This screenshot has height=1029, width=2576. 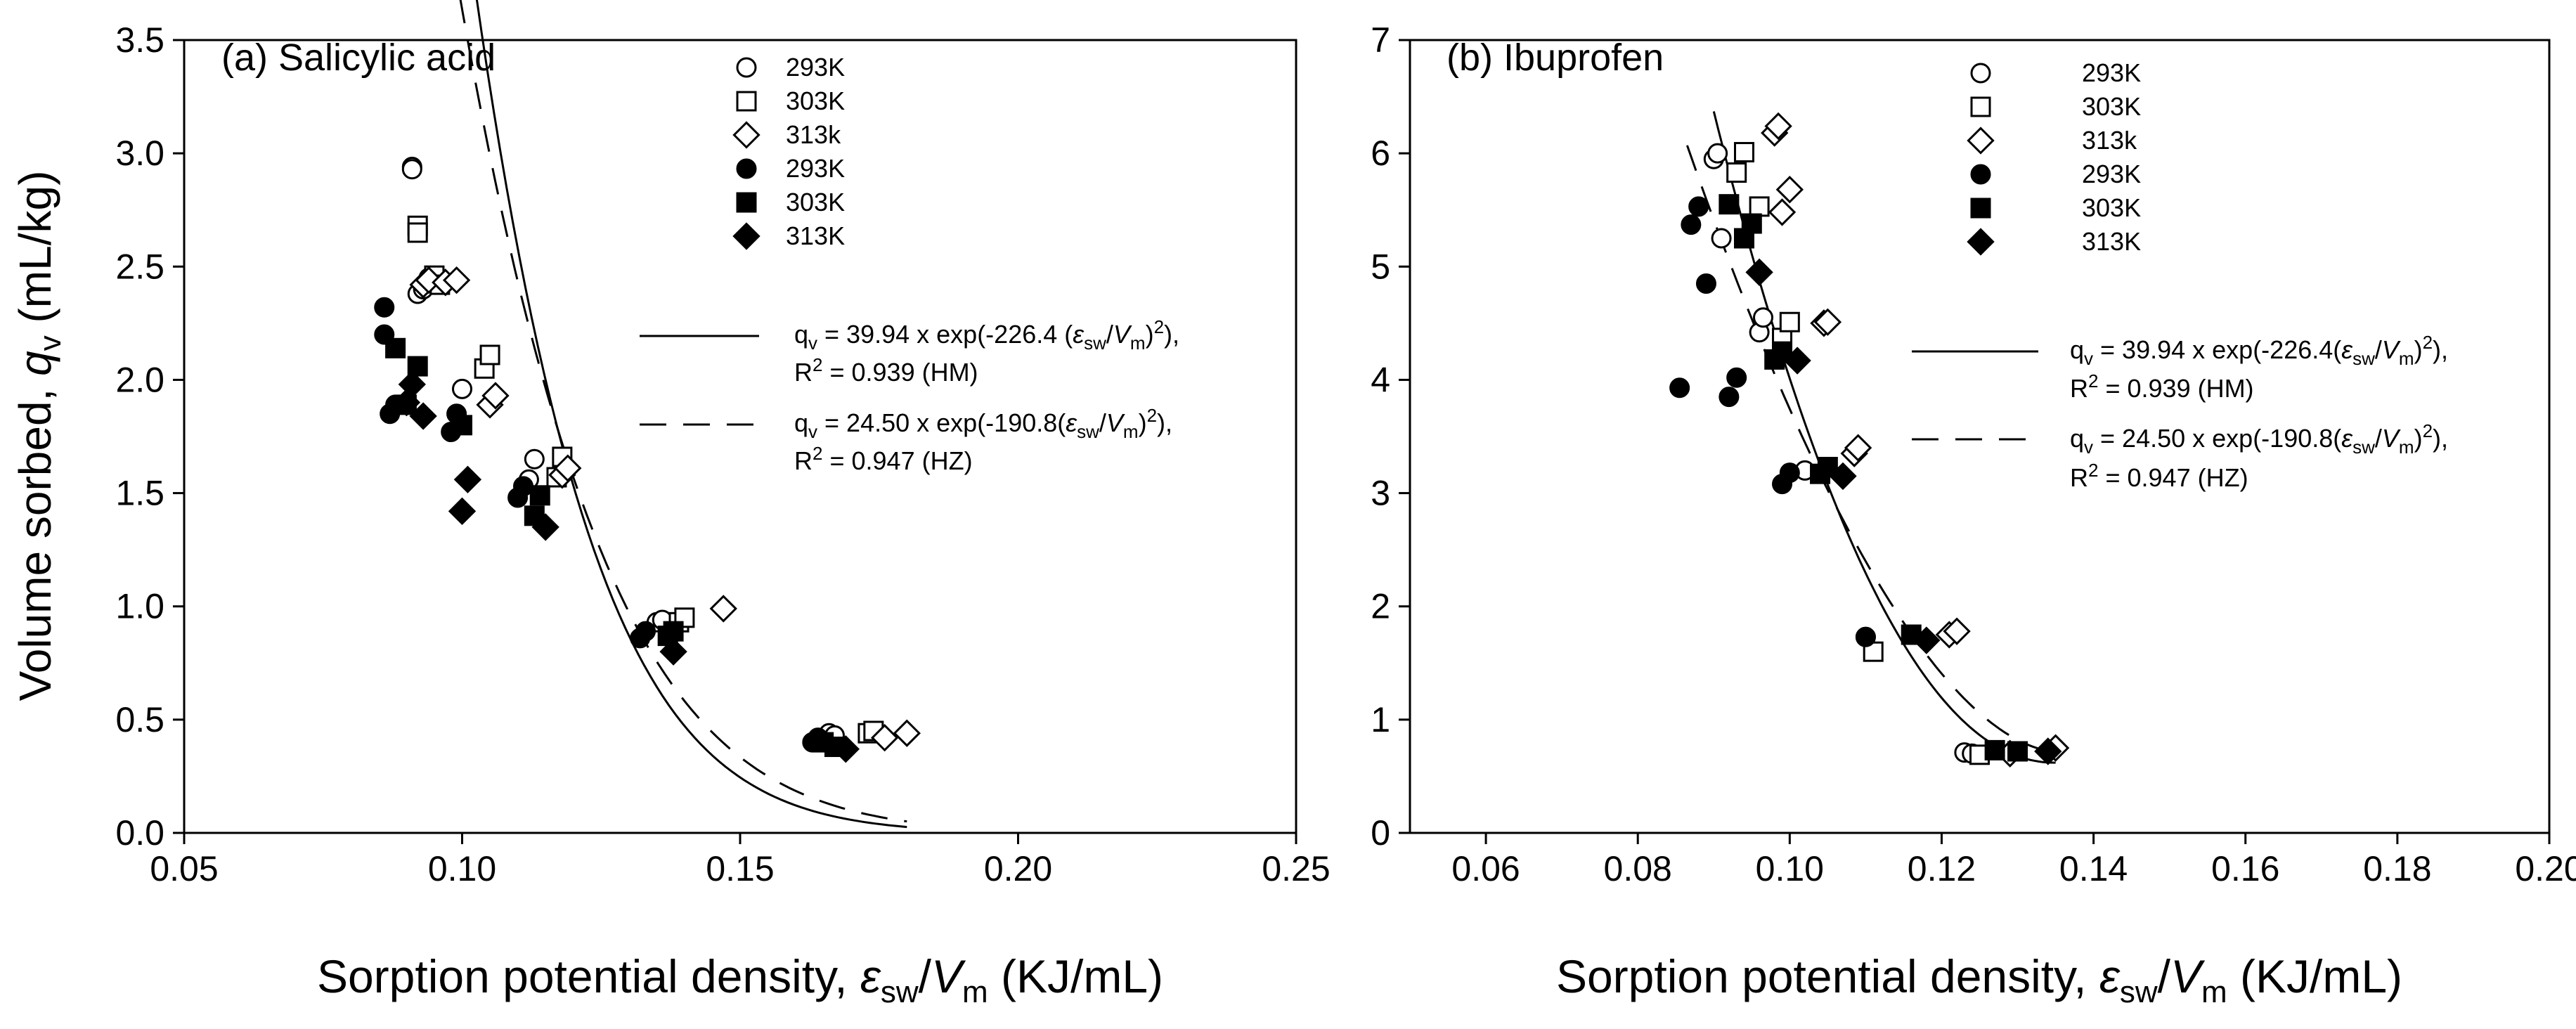 I want to click on x-tick-label: 0.16, so click(x=2245, y=869).